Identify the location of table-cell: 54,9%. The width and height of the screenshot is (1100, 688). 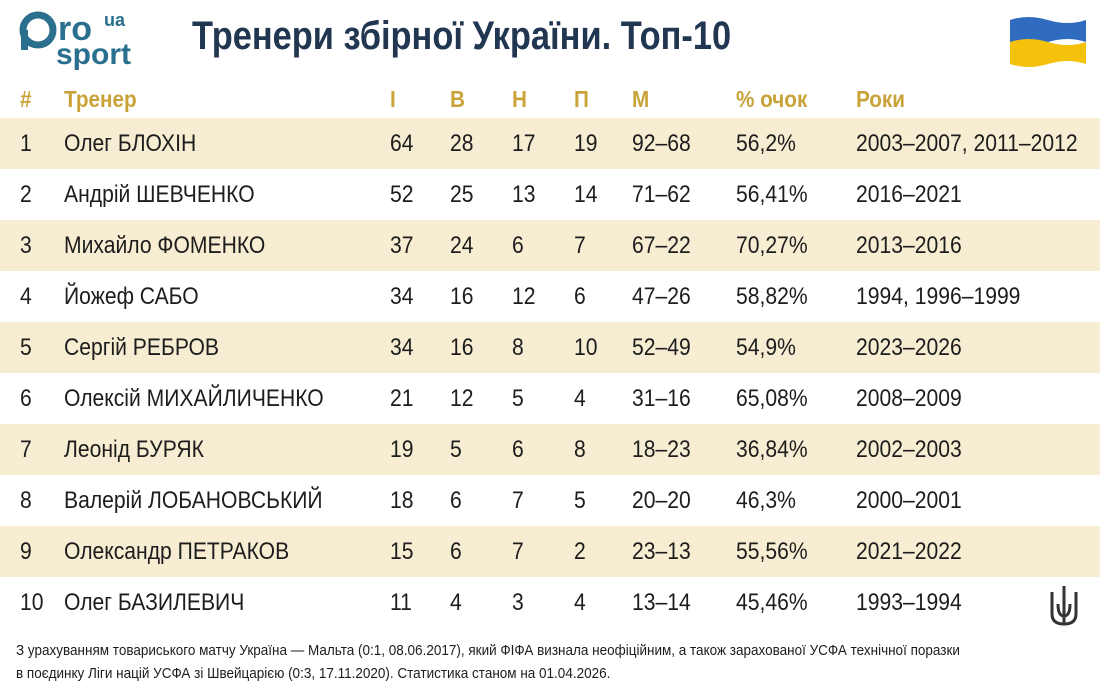
(766, 347).